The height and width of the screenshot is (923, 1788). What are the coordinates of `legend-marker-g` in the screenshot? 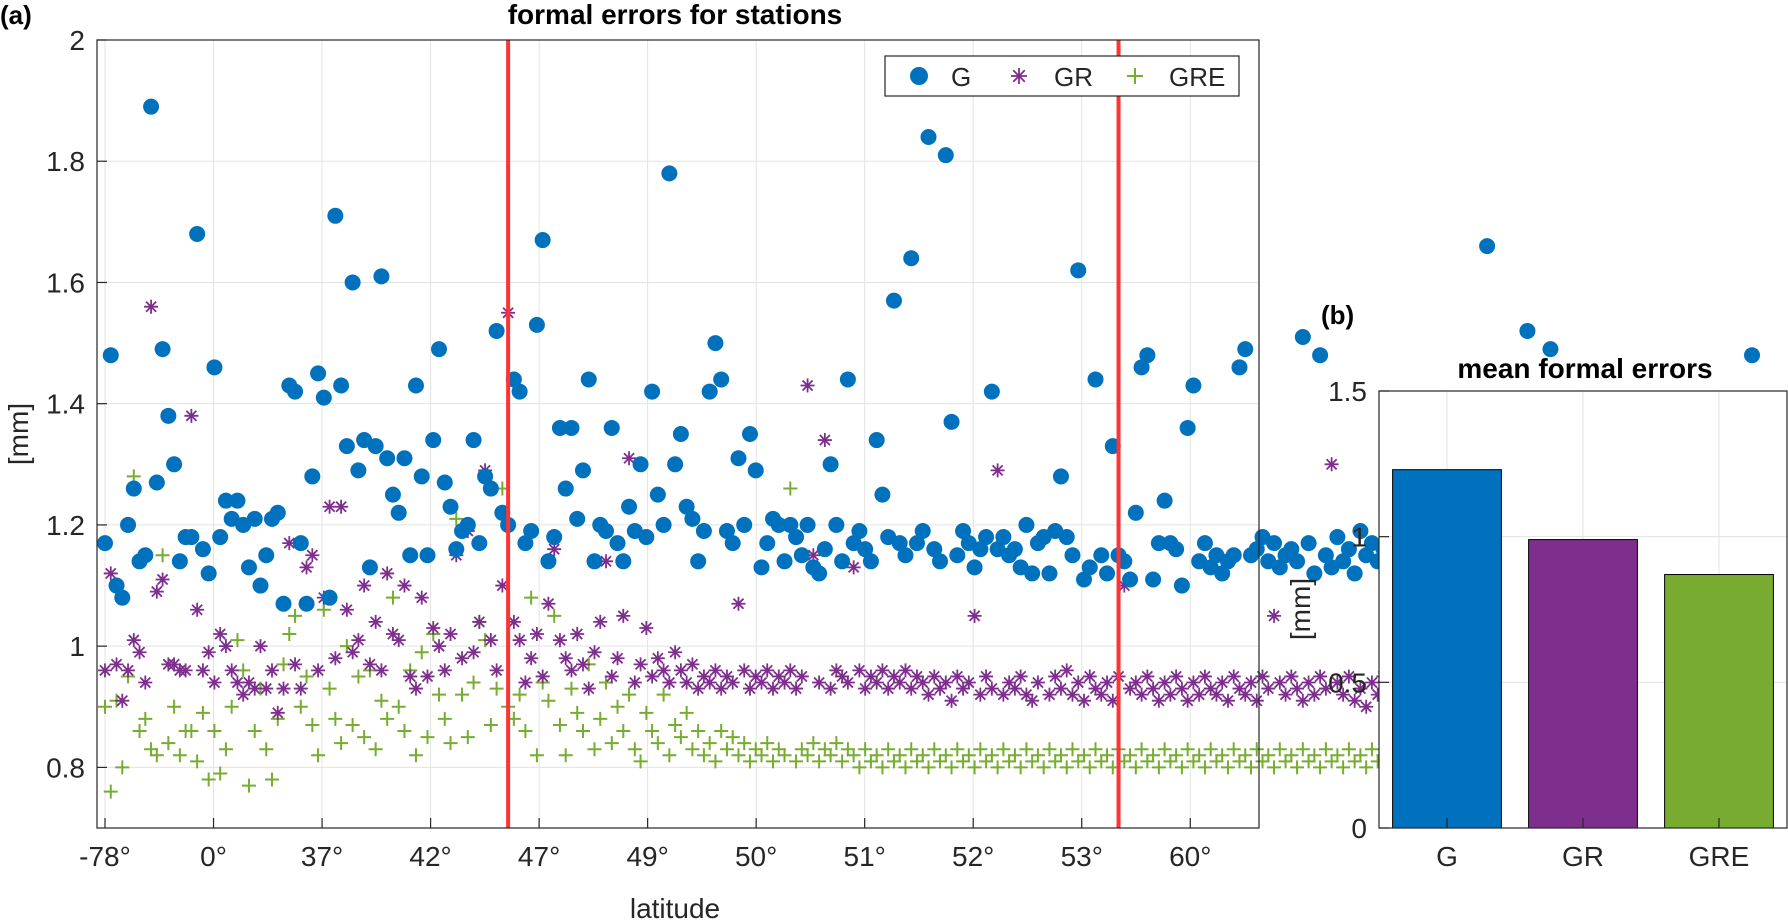 It's located at (919, 76).